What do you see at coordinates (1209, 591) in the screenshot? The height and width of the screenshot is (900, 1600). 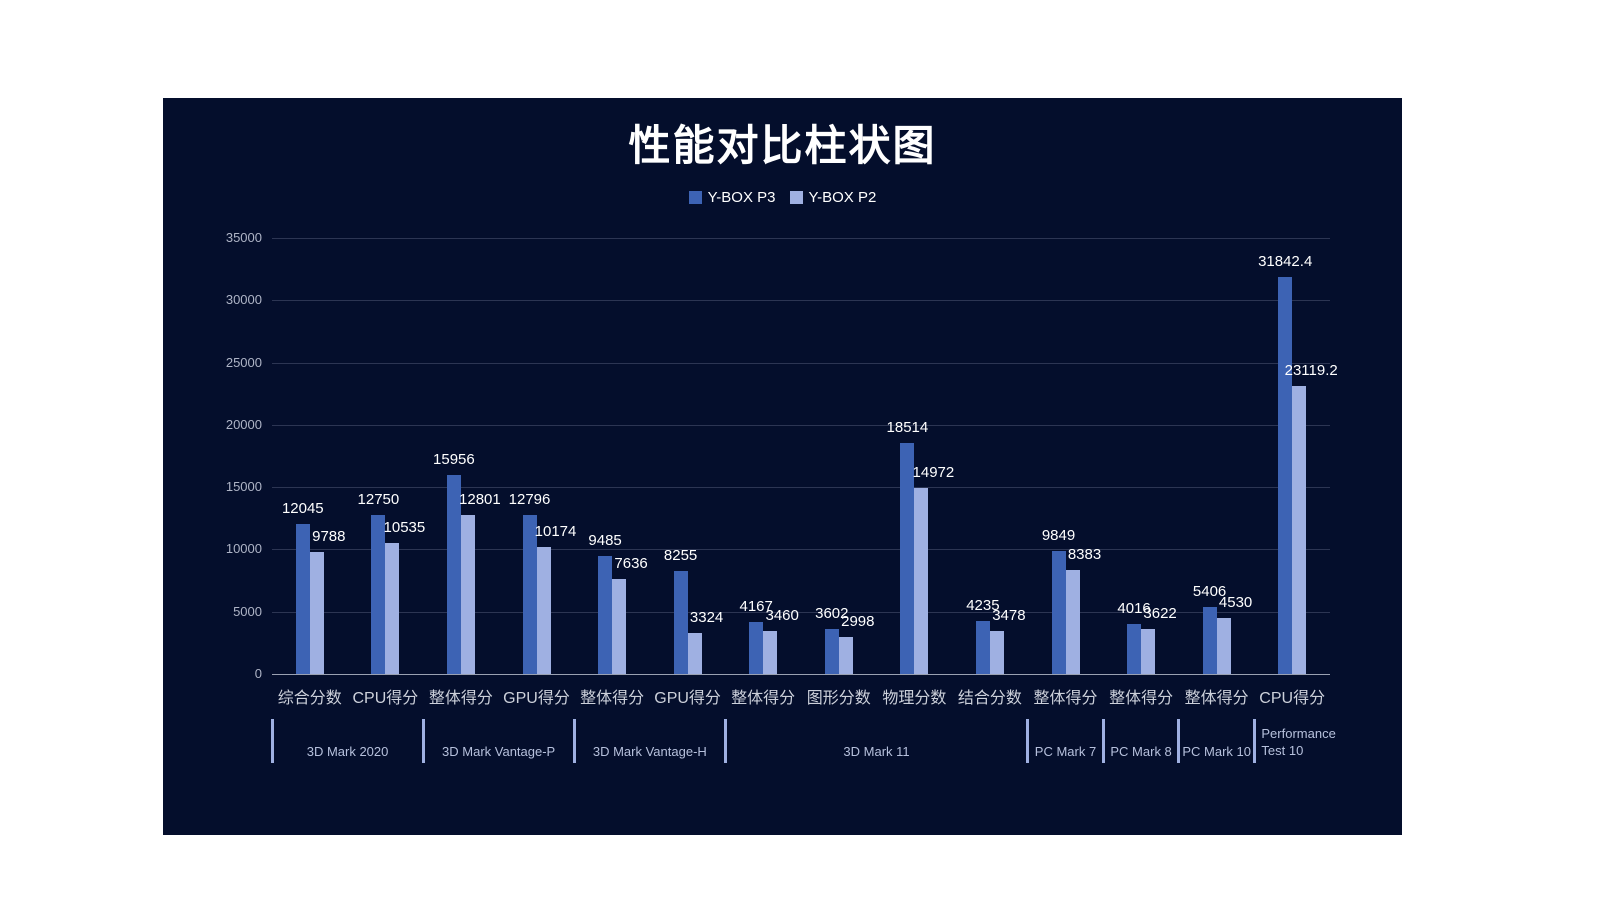 I see `bar-value-label: 5406` at bounding box center [1209, 591].